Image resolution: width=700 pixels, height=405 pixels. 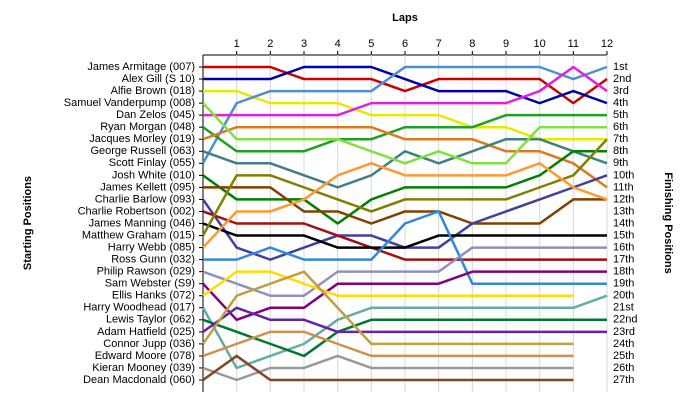 What do you see at coordinates (153, 260) in the screenshot?
I see `driver-label: Ross Gunn (032)` at bounding box center [153, 260].